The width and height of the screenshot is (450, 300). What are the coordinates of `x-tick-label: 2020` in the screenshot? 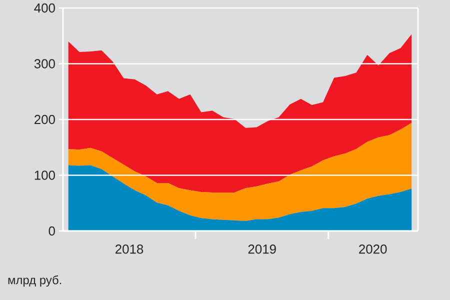 It's located at (373, 249).